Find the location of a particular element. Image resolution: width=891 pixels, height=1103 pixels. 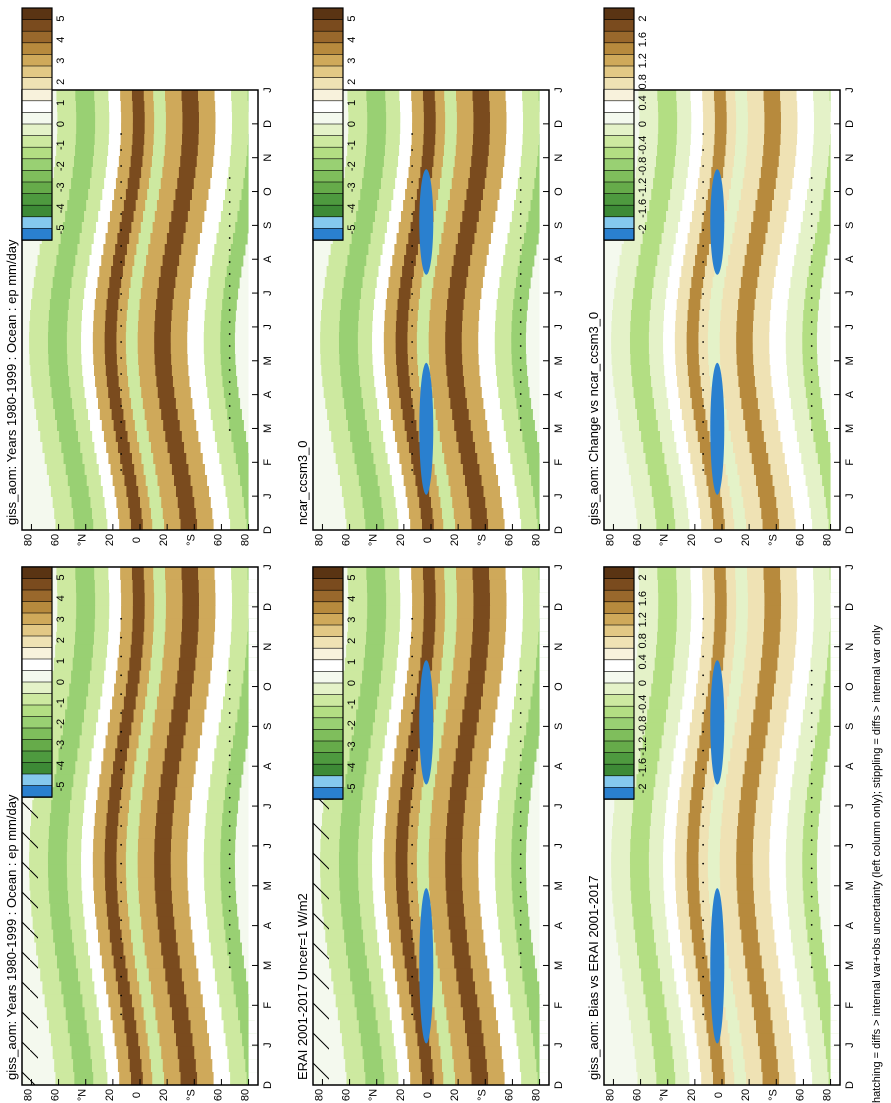

panel-title: ncar_ccsm3_0 is located at coordinates (302, 482).